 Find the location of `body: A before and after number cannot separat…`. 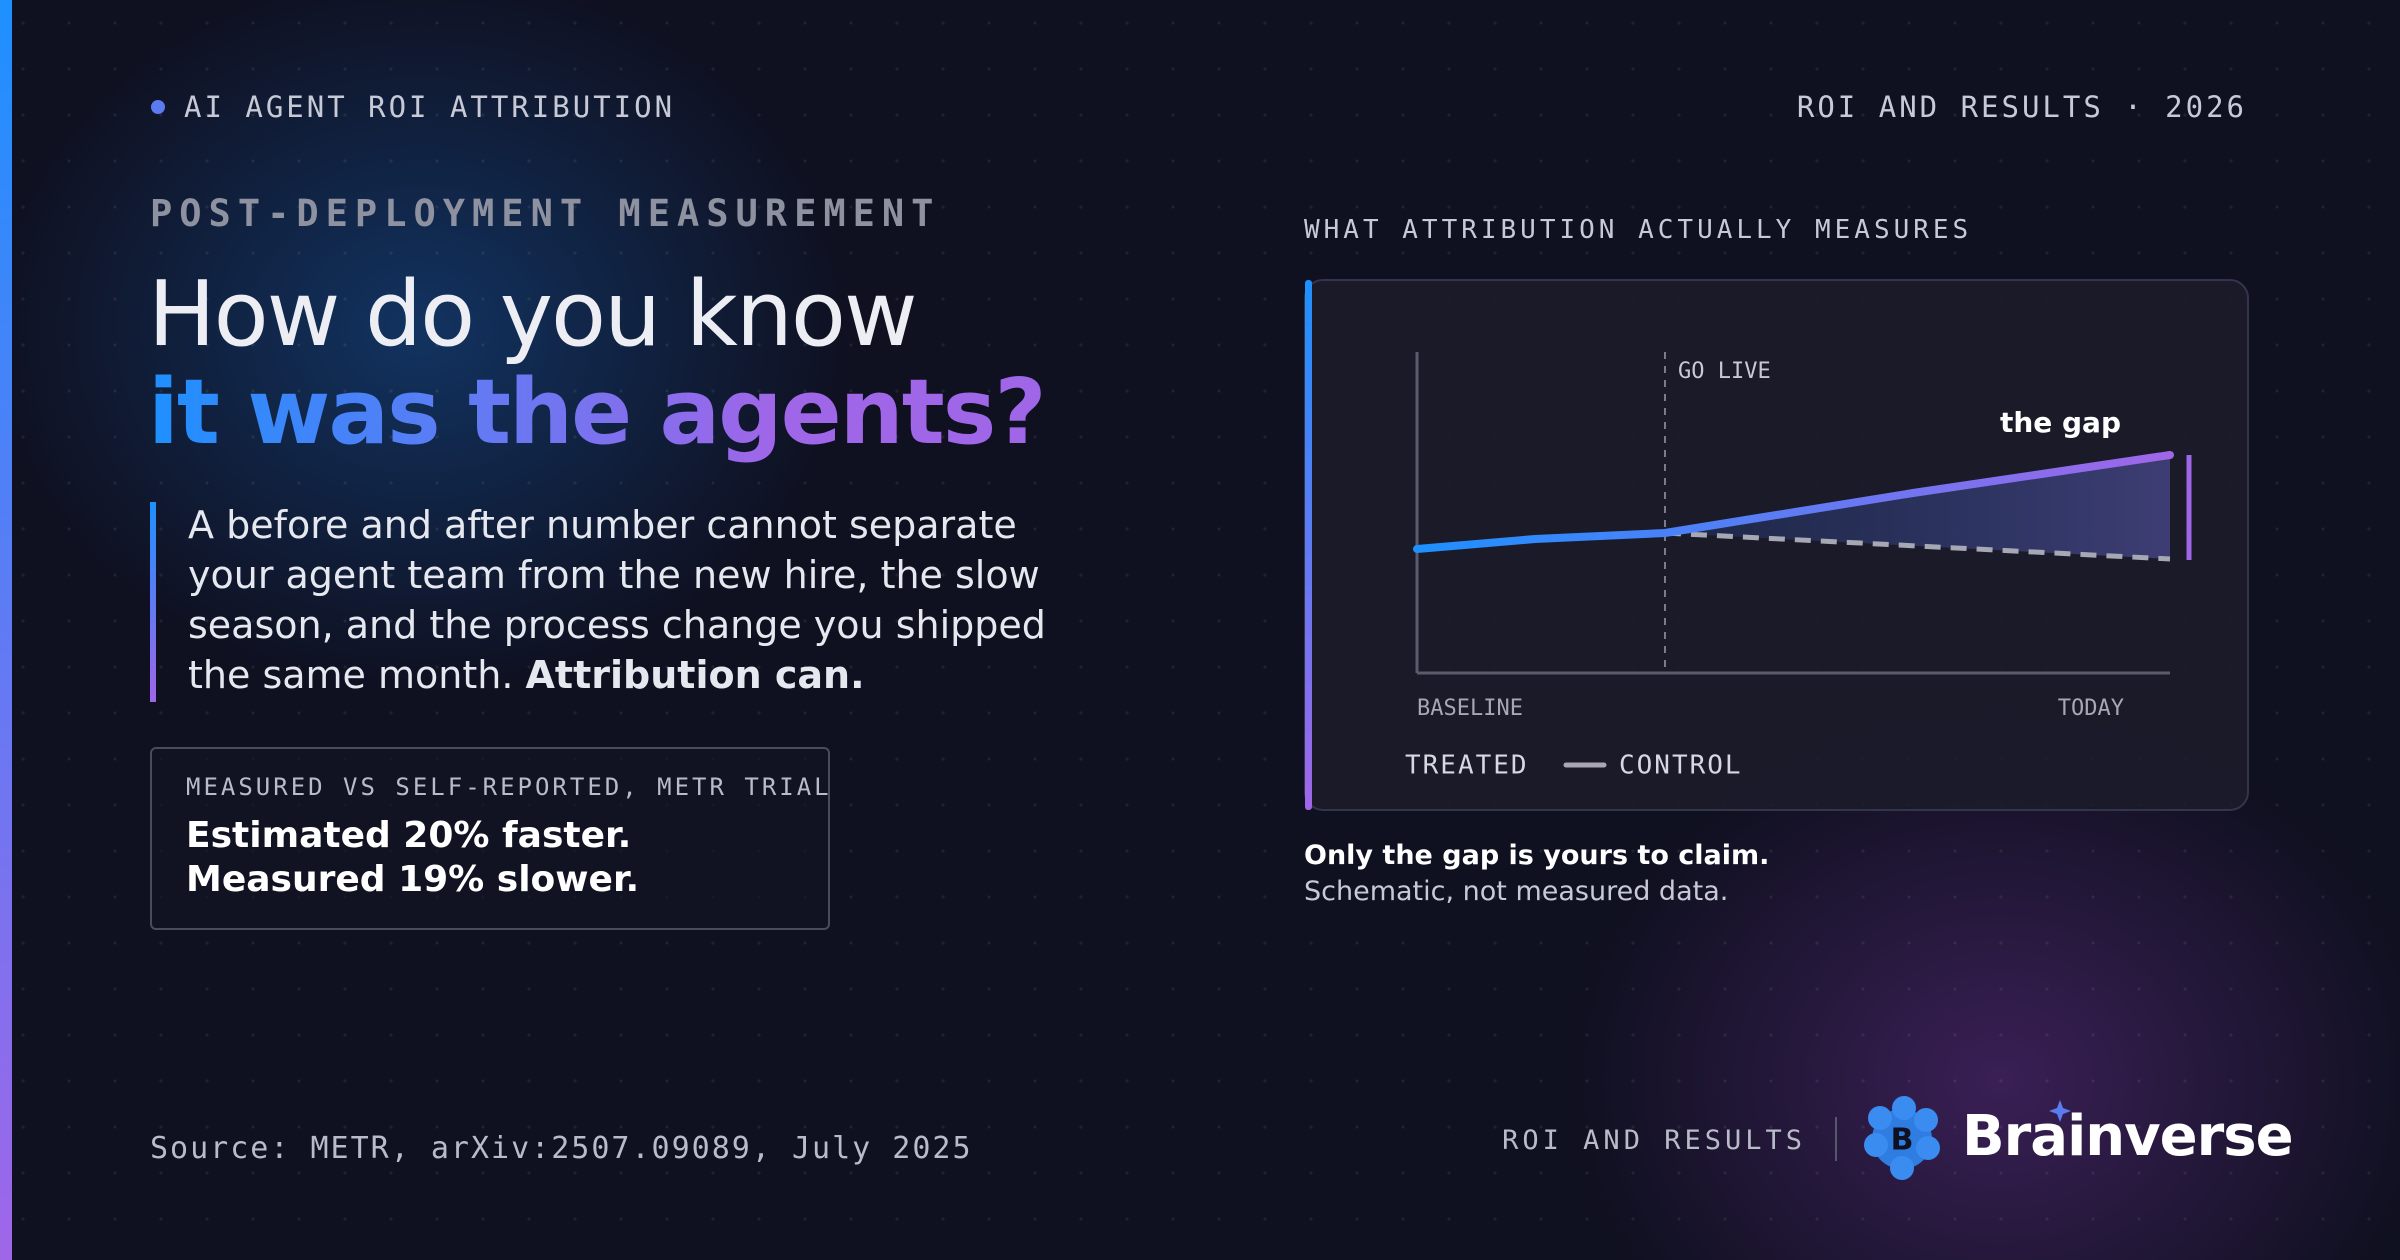

body: A before and after number cannot separat… is located at coordinates (640, 600).